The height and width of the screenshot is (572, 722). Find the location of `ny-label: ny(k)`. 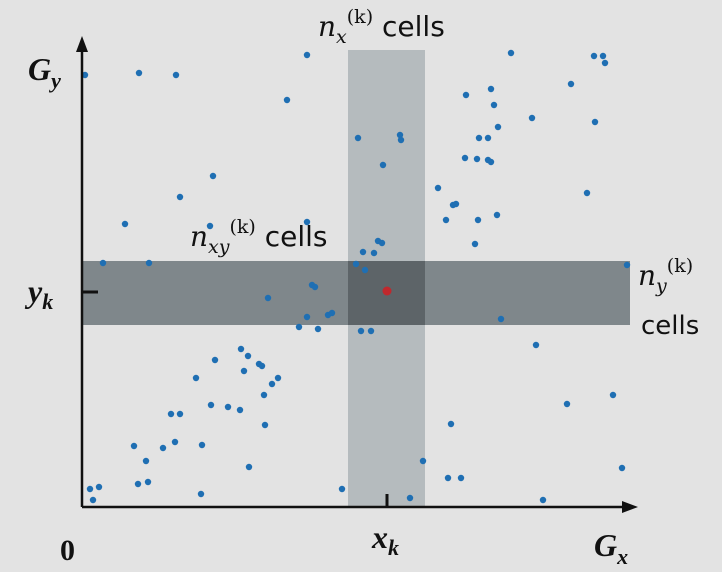

ny-label: ny(k) is located at coordinates (665, 276).